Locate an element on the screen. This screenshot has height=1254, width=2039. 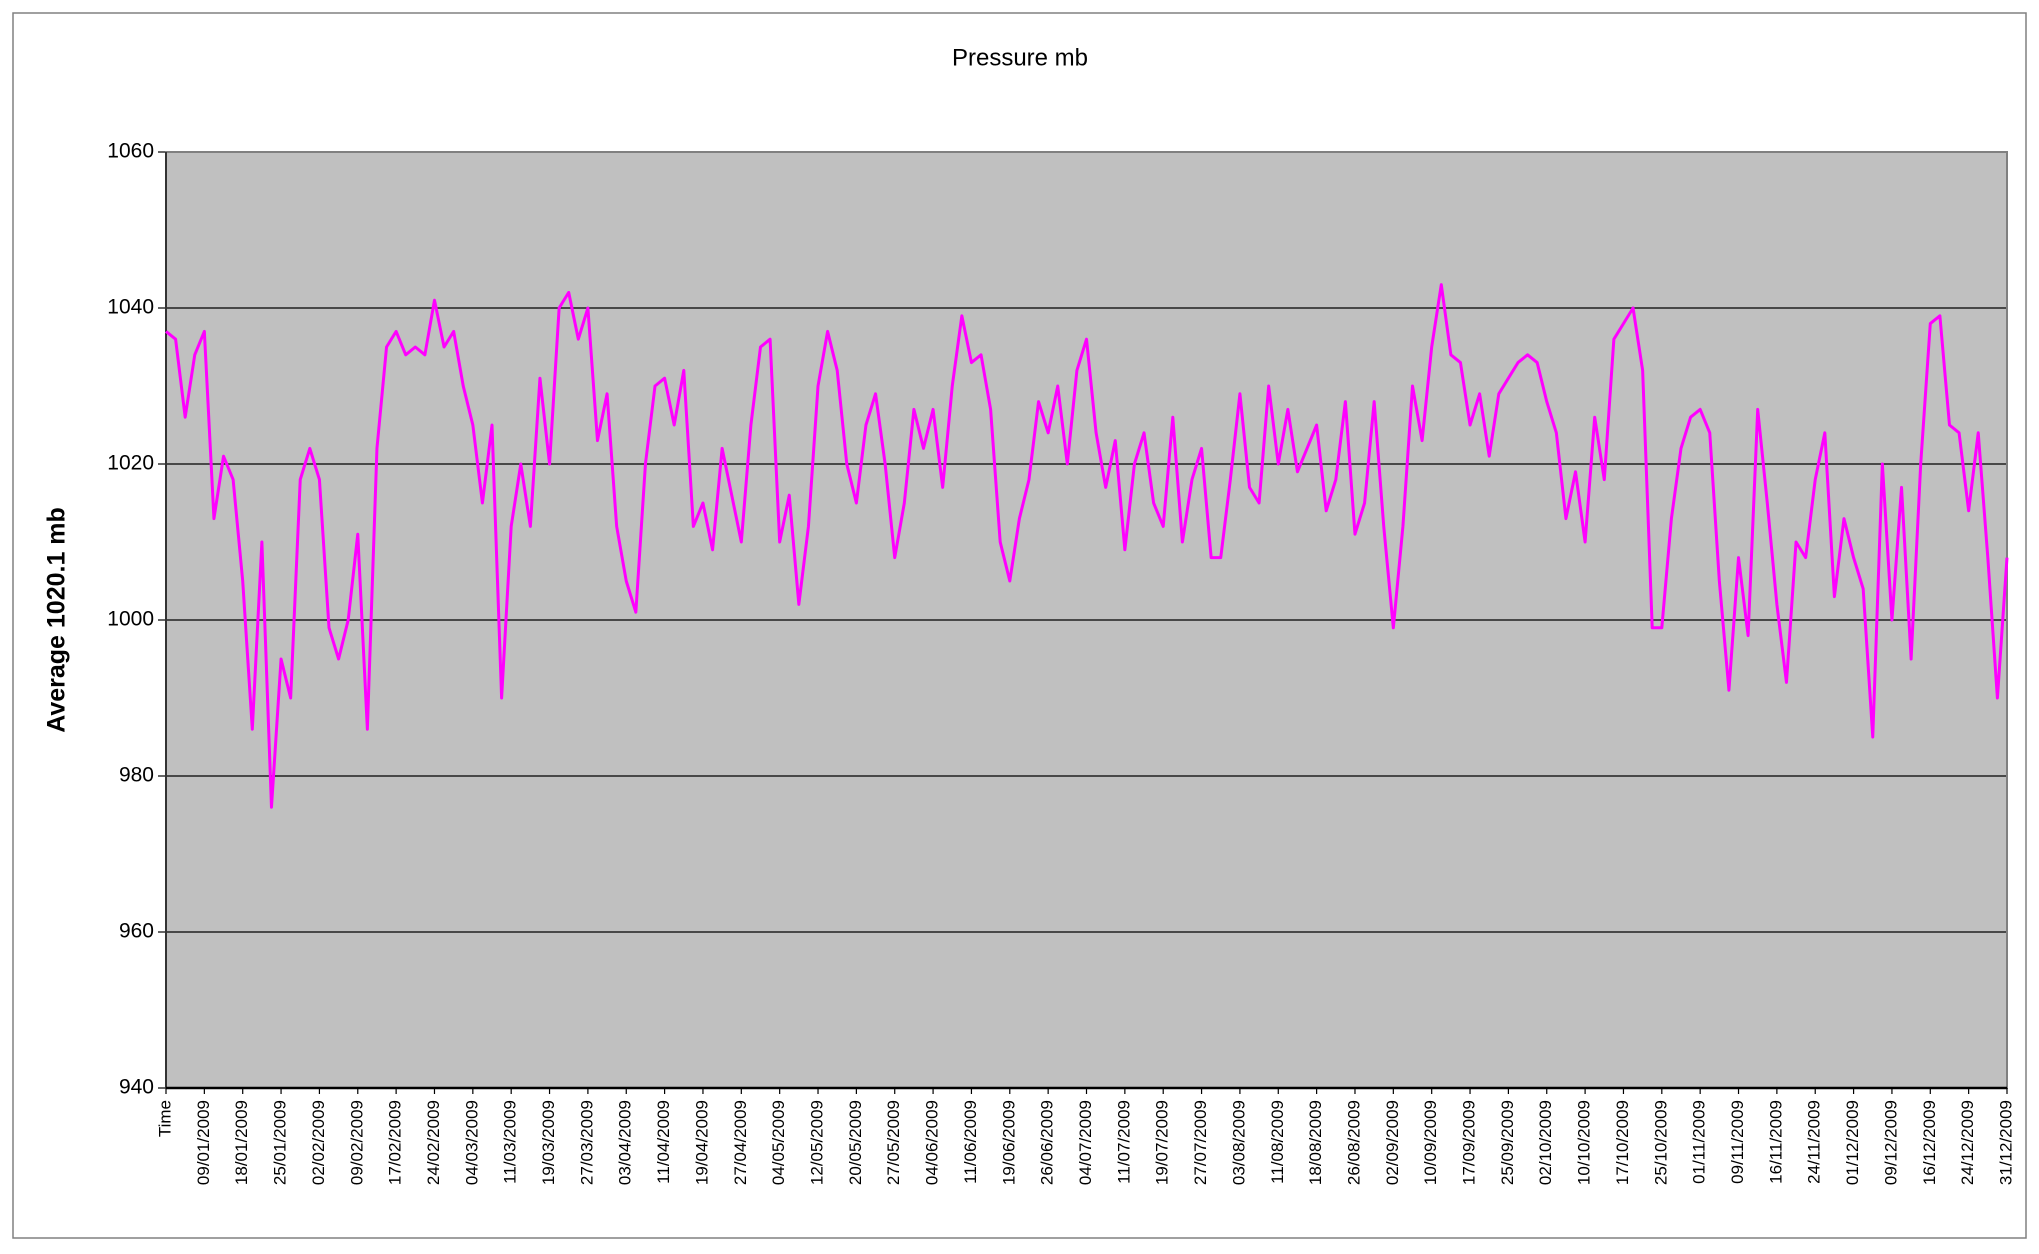
x-tick-label: 01/12/2009 is located at coordinates (1852, 1142).